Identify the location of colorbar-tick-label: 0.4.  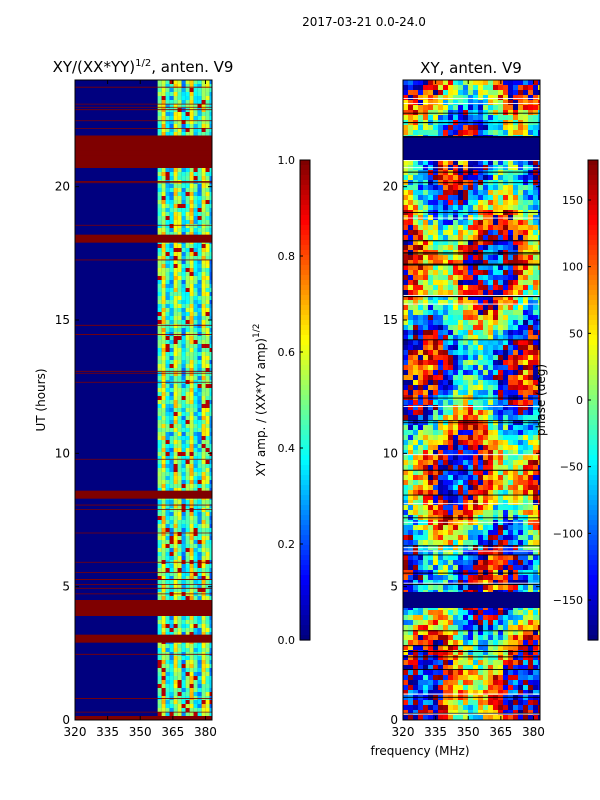
(287, 448).